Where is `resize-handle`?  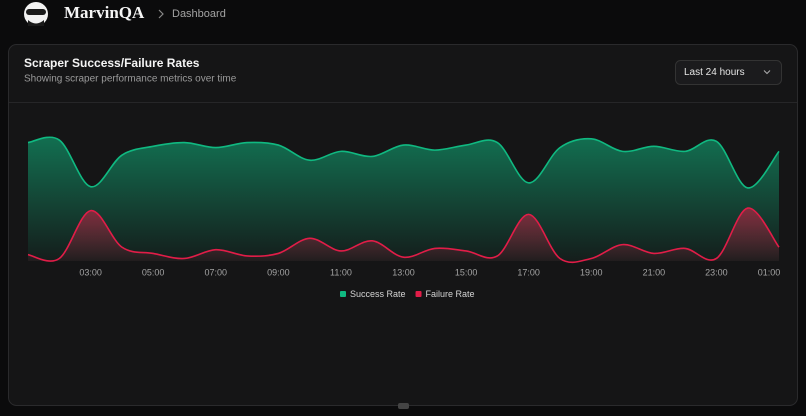 resize-handle is located at coordinates (403, 406).